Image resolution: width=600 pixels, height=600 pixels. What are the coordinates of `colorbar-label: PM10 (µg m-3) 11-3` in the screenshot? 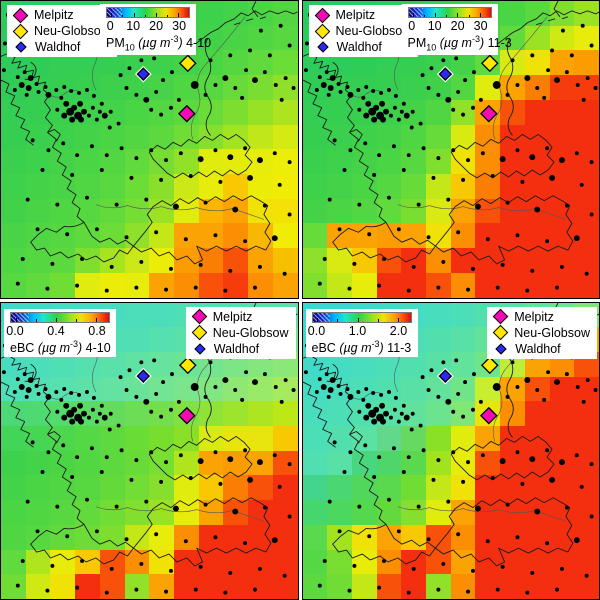 It's located at (459, 43).